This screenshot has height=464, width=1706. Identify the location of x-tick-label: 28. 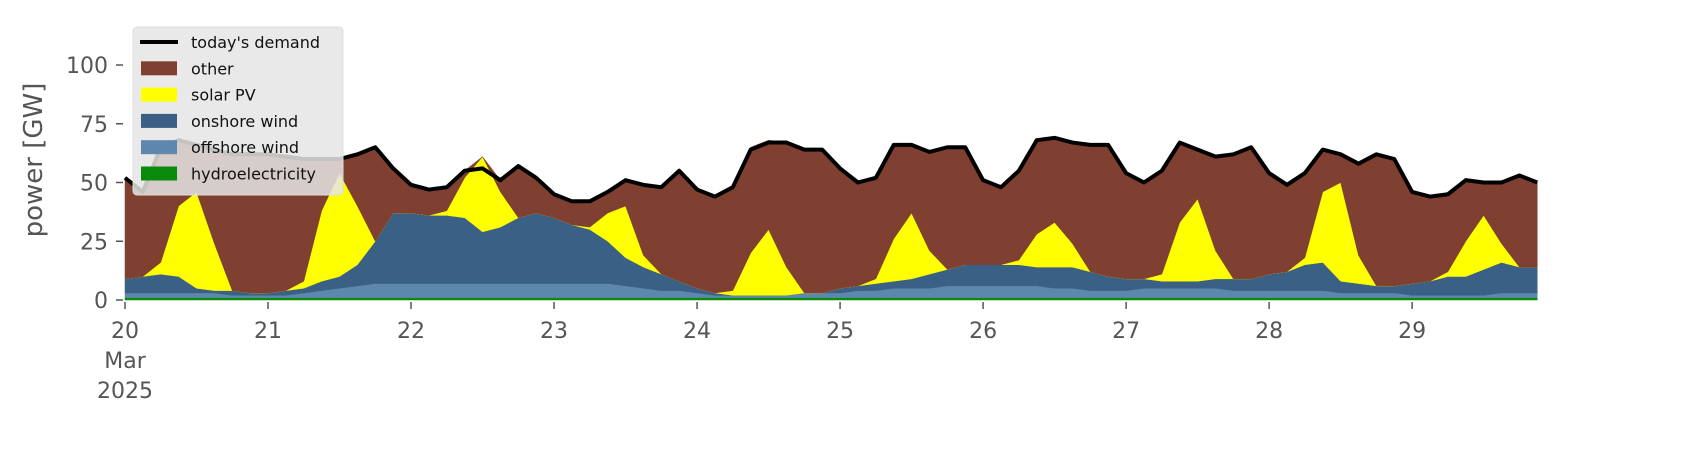
(1269, 331).